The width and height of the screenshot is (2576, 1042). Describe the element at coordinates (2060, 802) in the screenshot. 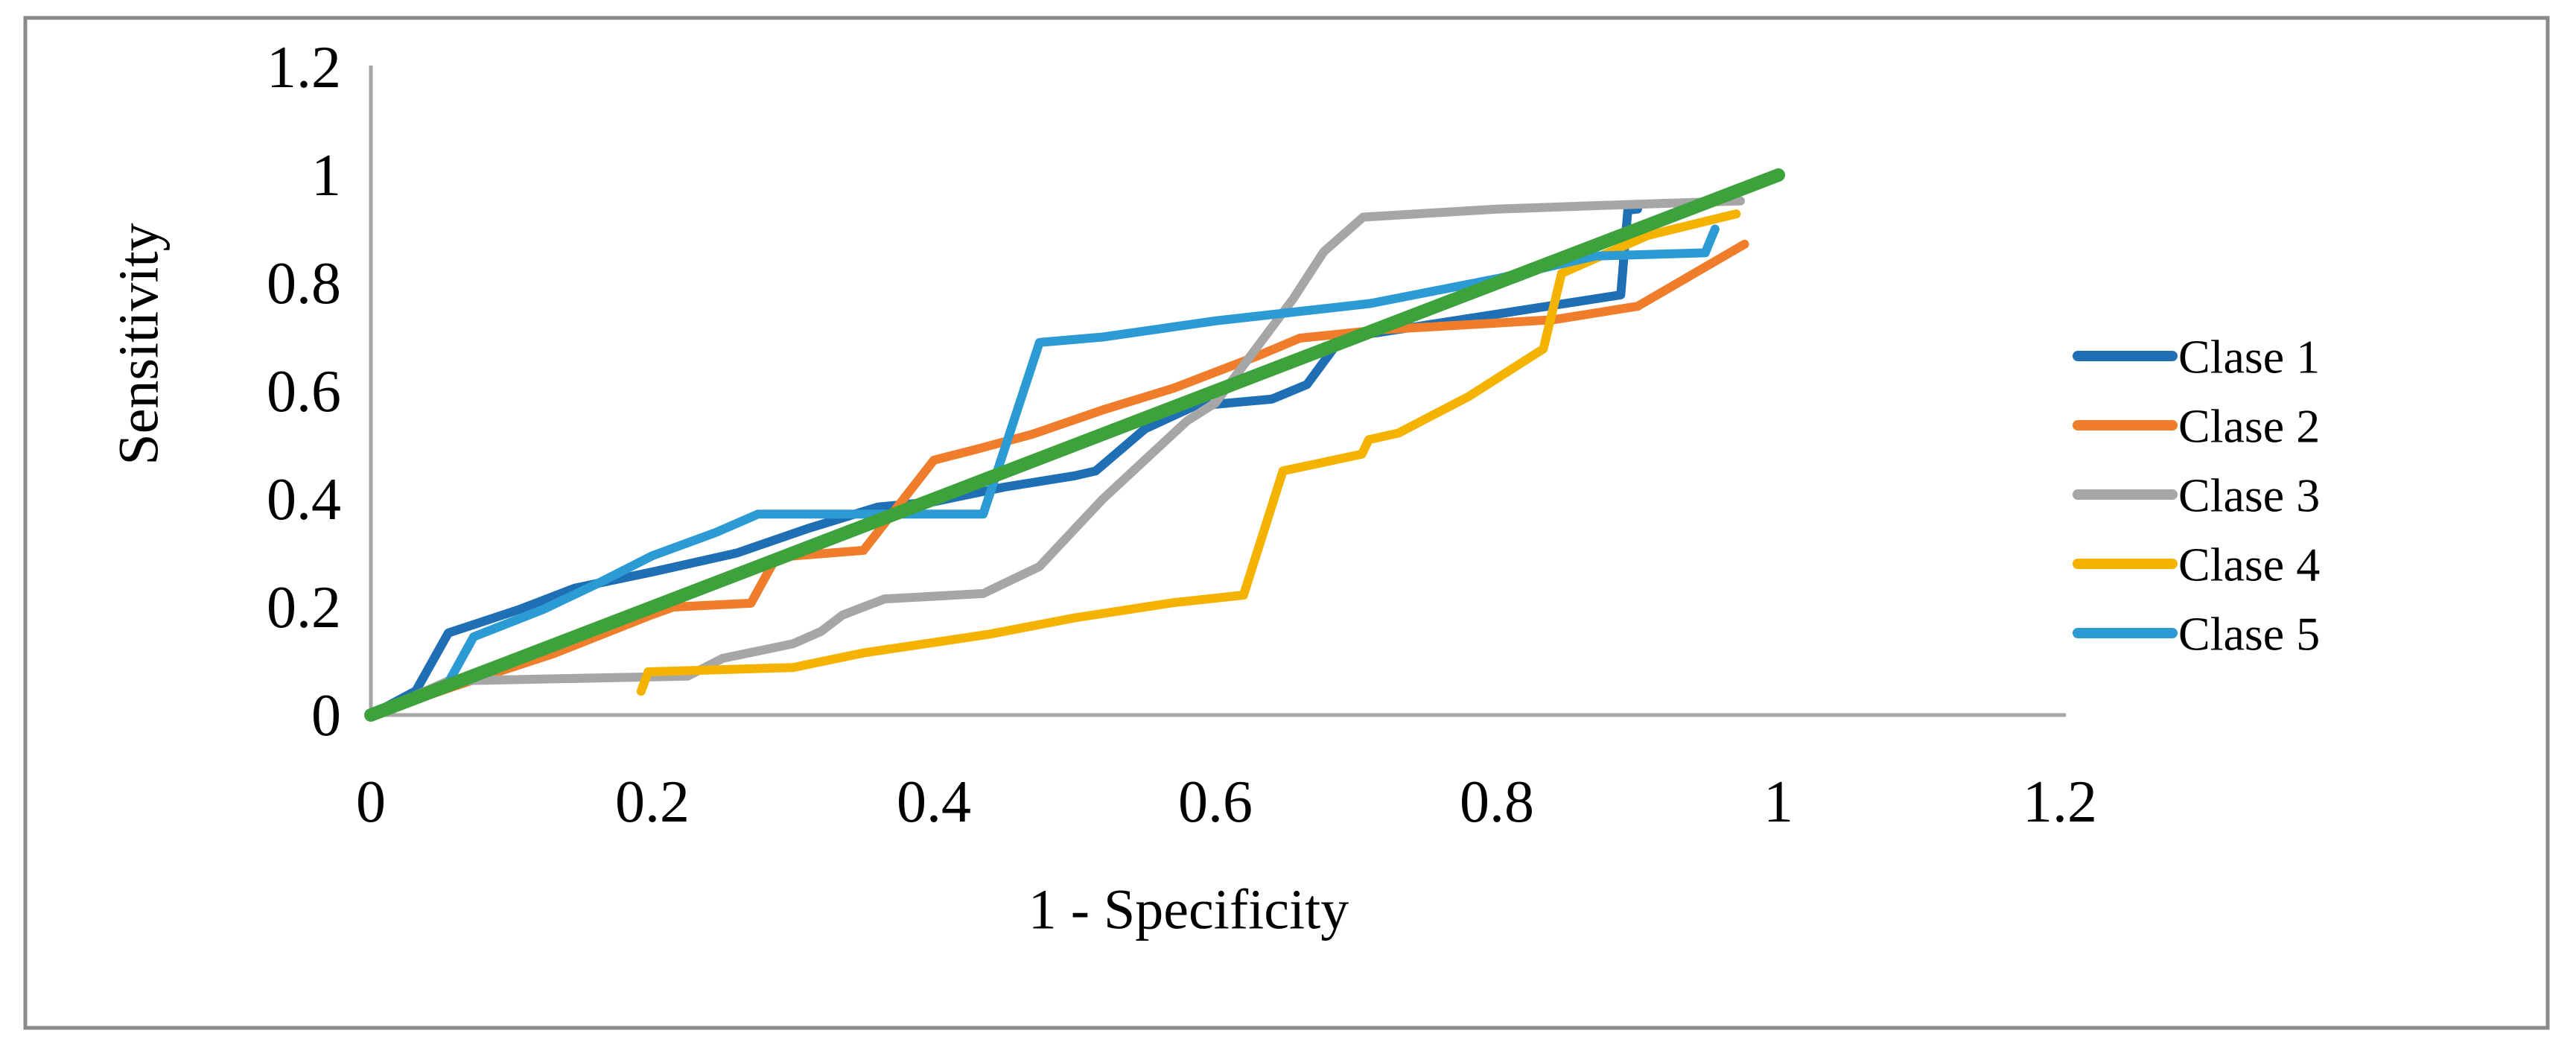

I see `x-tick-label-1.2: 1.2` at that location.